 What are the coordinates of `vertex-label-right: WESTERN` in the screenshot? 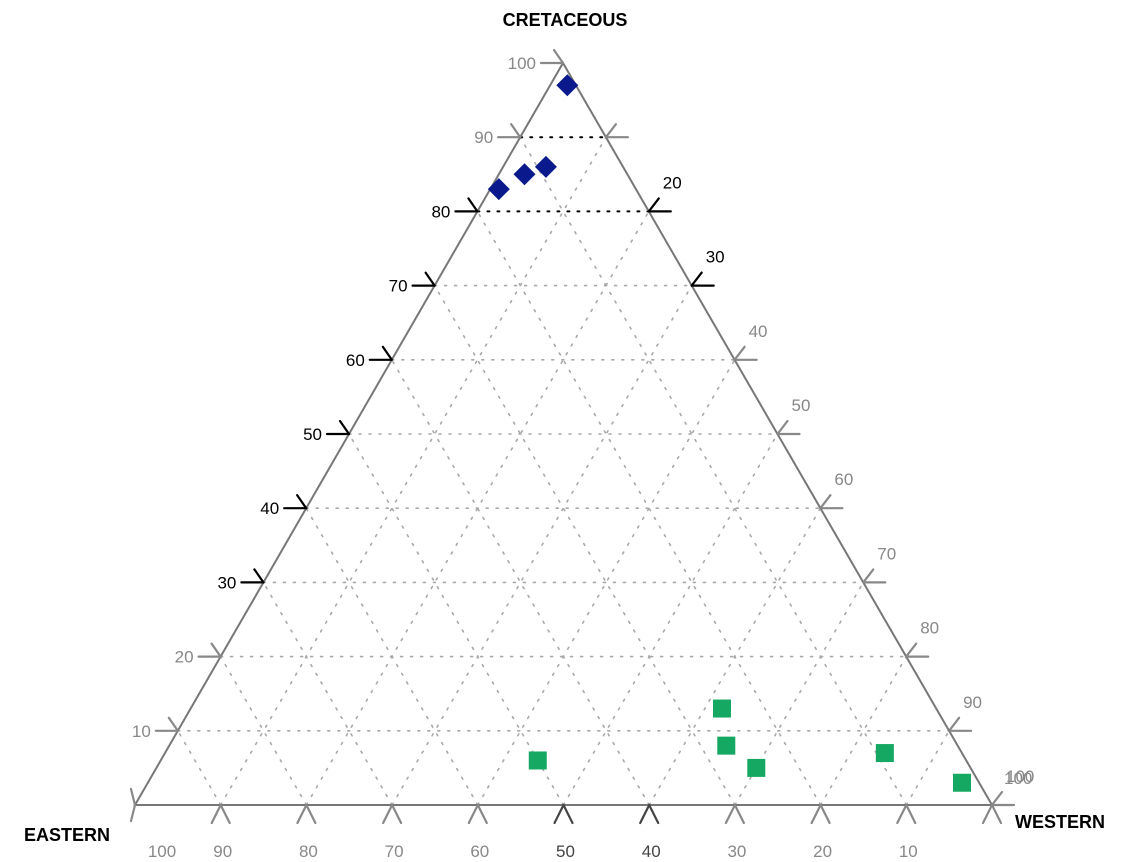 It's located at (1060, 822).